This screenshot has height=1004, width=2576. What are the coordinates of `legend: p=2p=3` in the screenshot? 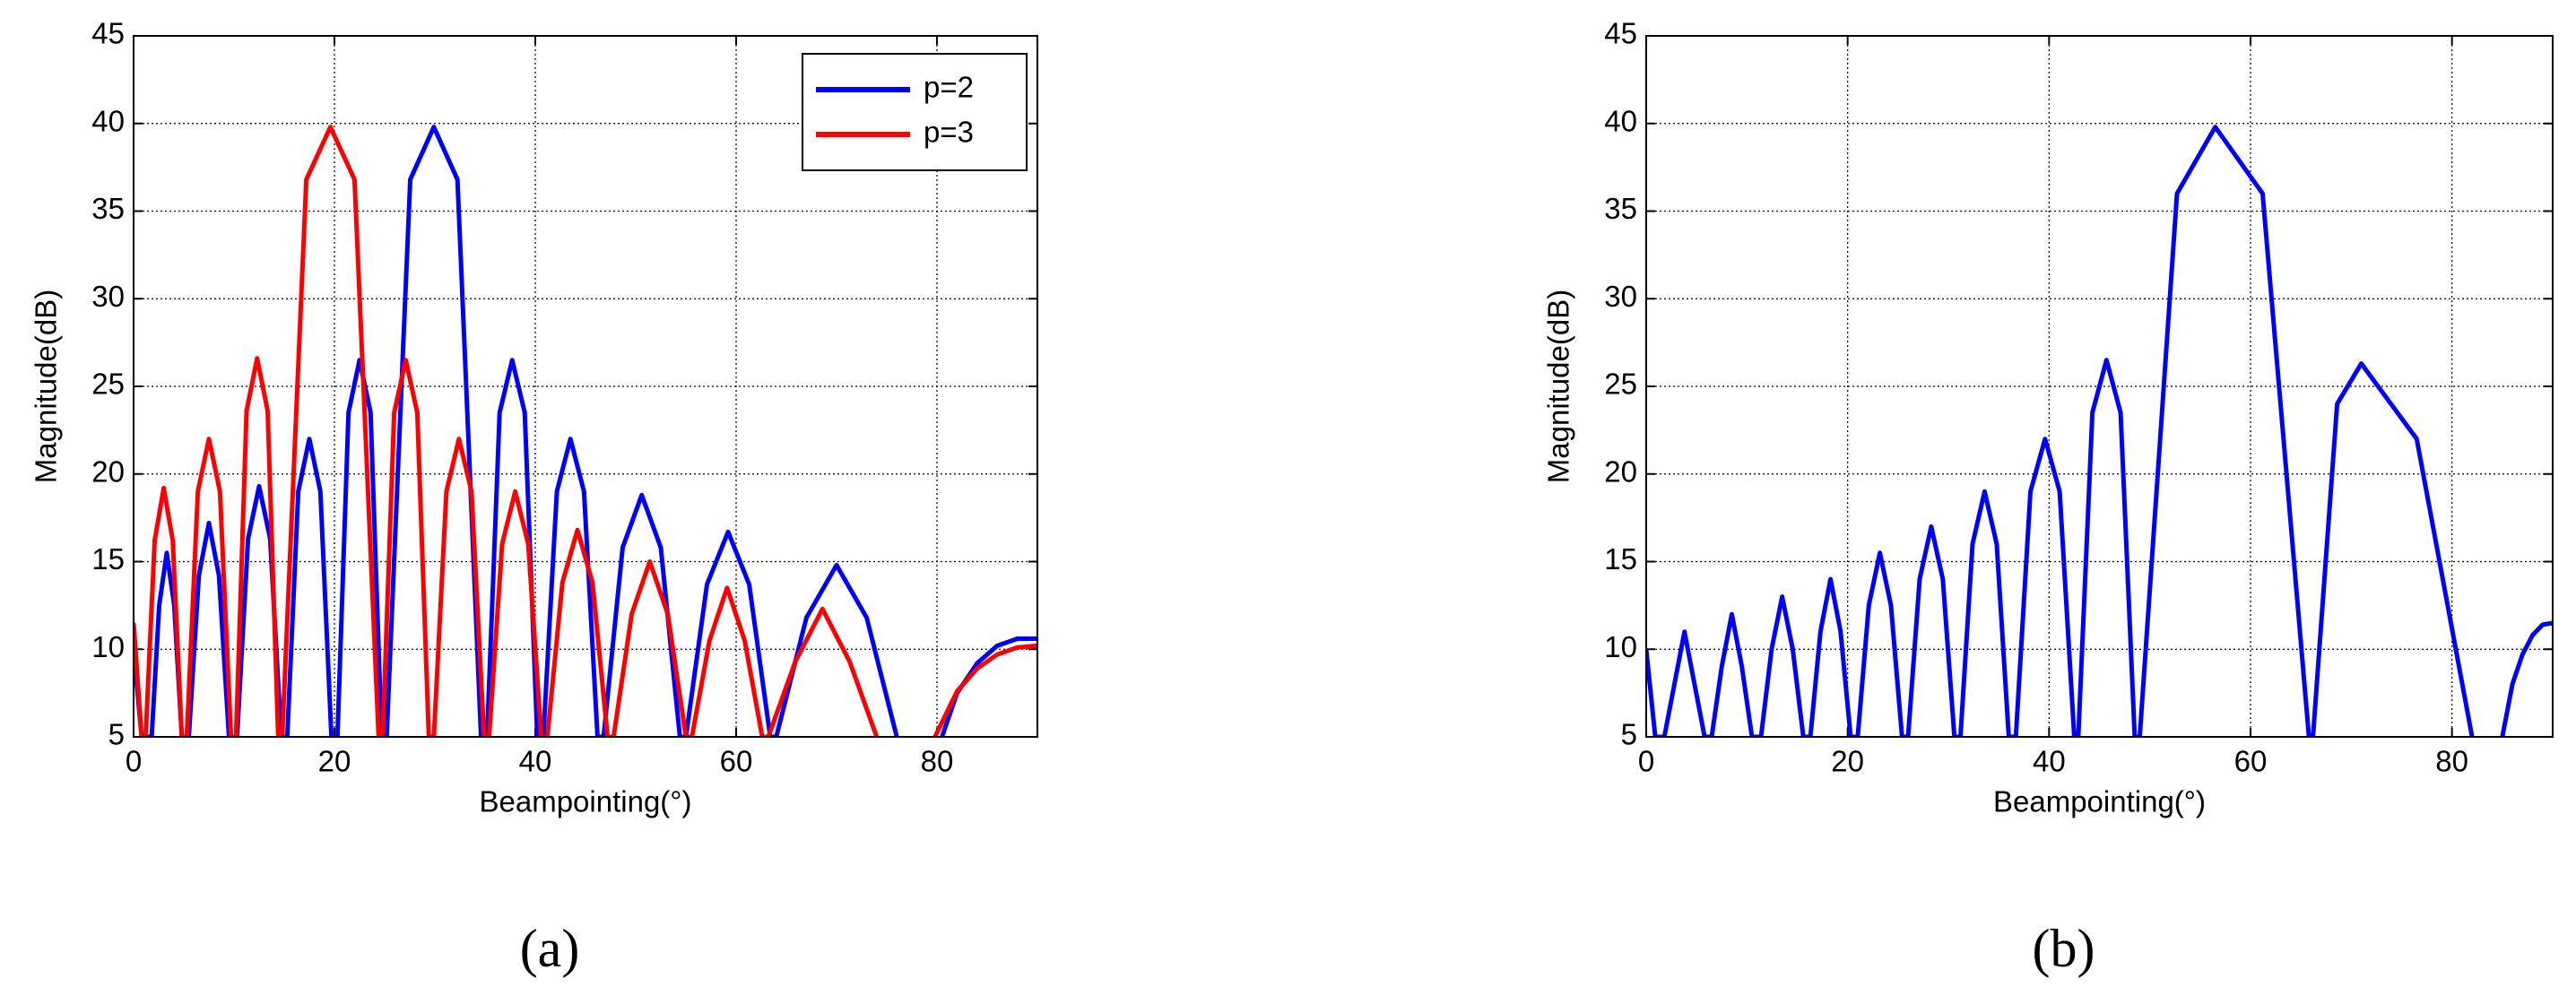 It's located at (915, 112).